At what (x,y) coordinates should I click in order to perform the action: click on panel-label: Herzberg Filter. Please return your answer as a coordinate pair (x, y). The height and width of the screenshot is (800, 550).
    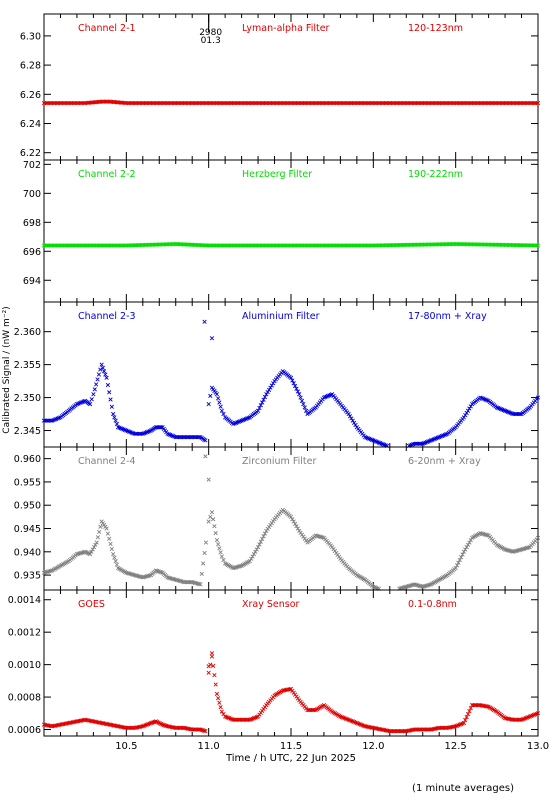
    Looking at the image, I should click on (277, 174).